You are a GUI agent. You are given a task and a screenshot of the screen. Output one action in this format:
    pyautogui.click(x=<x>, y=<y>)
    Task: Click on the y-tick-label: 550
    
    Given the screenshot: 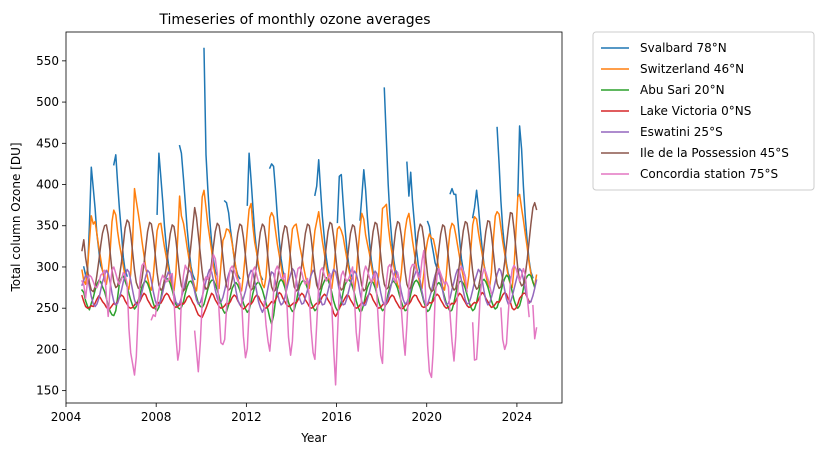 What is the action you would take?
    pyautogui.click(x=47, y=61)
    